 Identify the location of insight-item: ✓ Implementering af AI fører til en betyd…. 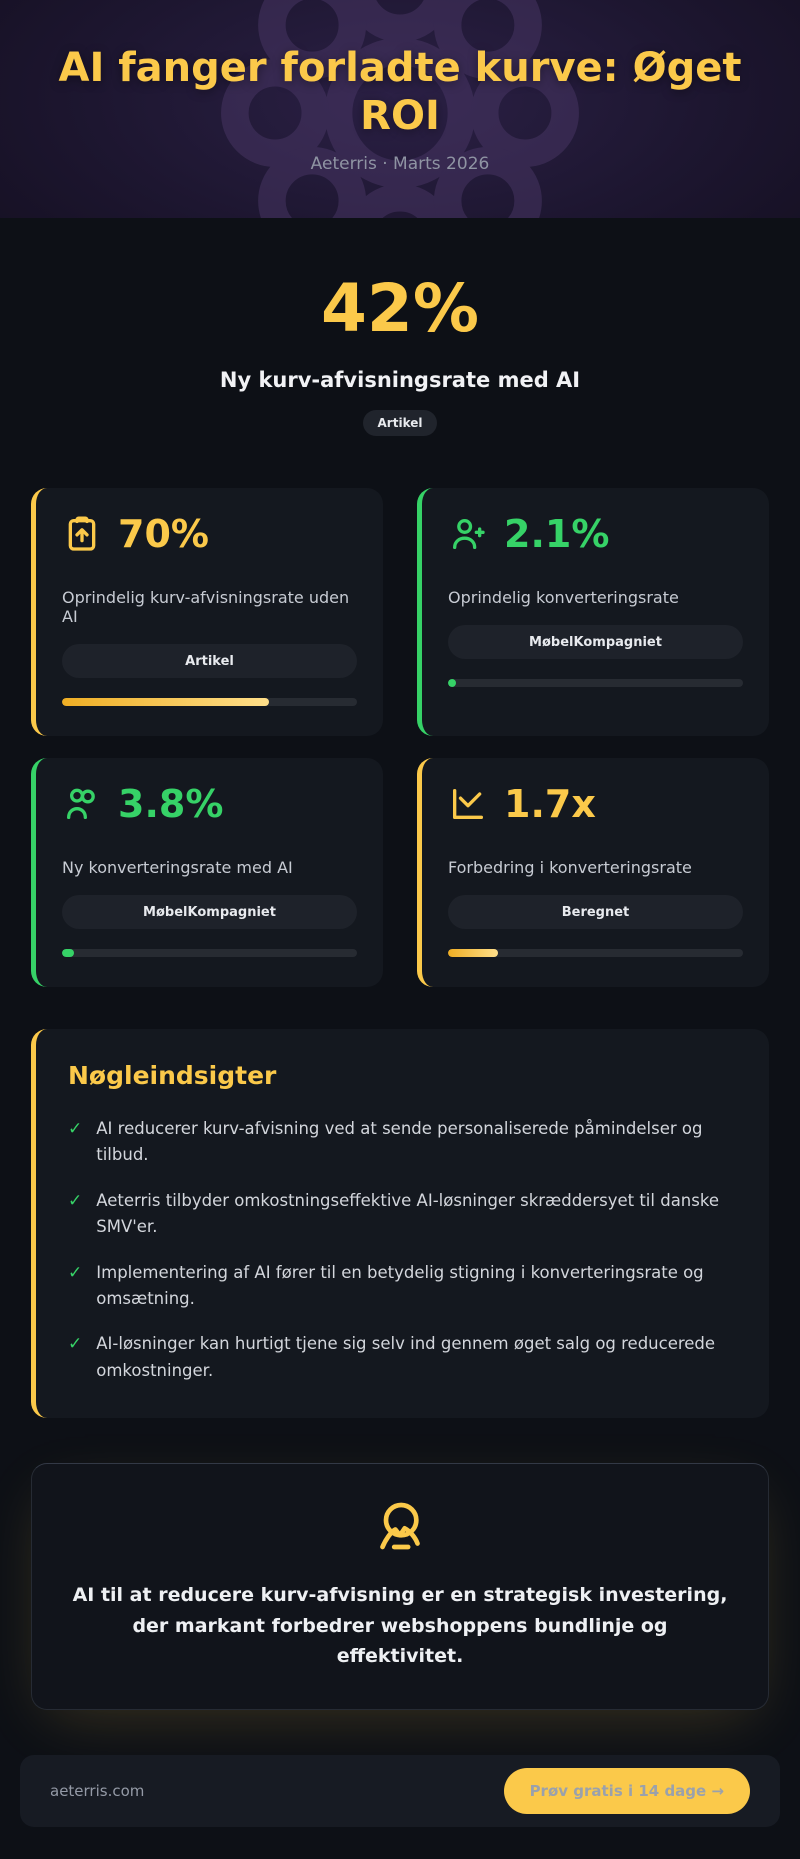
(402, 1286).